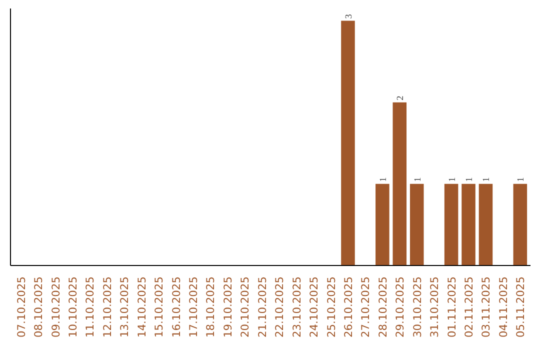 This screenshot has height=340, width=540. Describe the element at coordinates (297, 307) in the screenshot. I see `x-tick-label: 23.10.2025` at that location.